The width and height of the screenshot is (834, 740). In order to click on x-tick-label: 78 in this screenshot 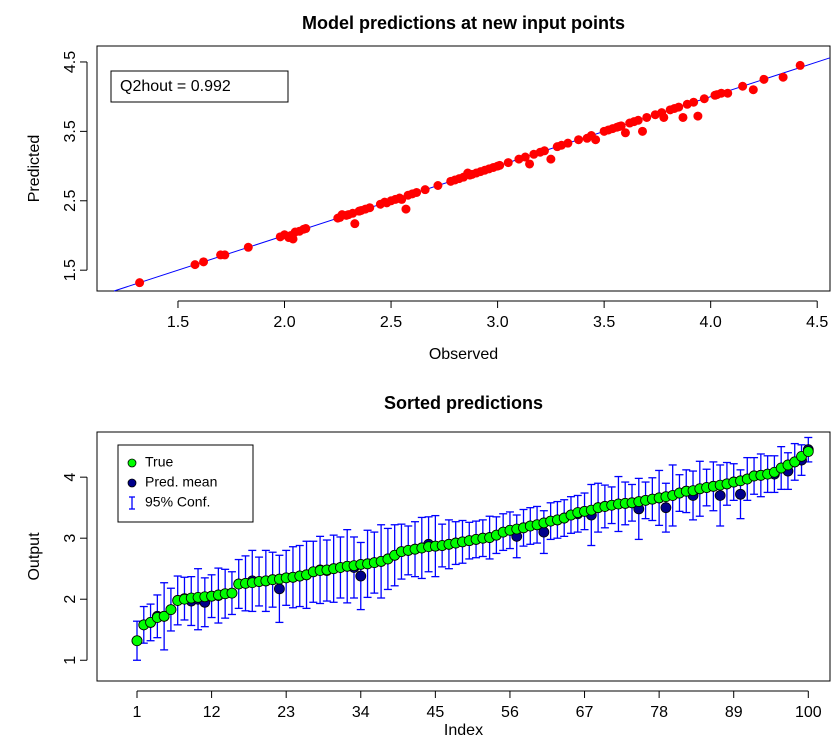, I will do `click(659, 712)`.